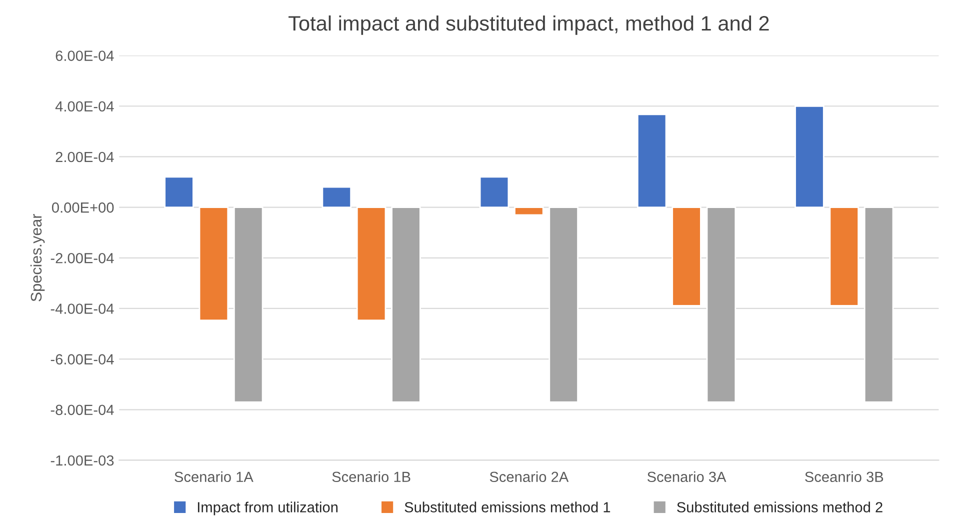 This screenshot has width=953, height=529. What do you see at coordinates (844, 476) in the screenshot?
I see `x-tick-label: Sceanrio 3B` at bounding box center [844, 476].